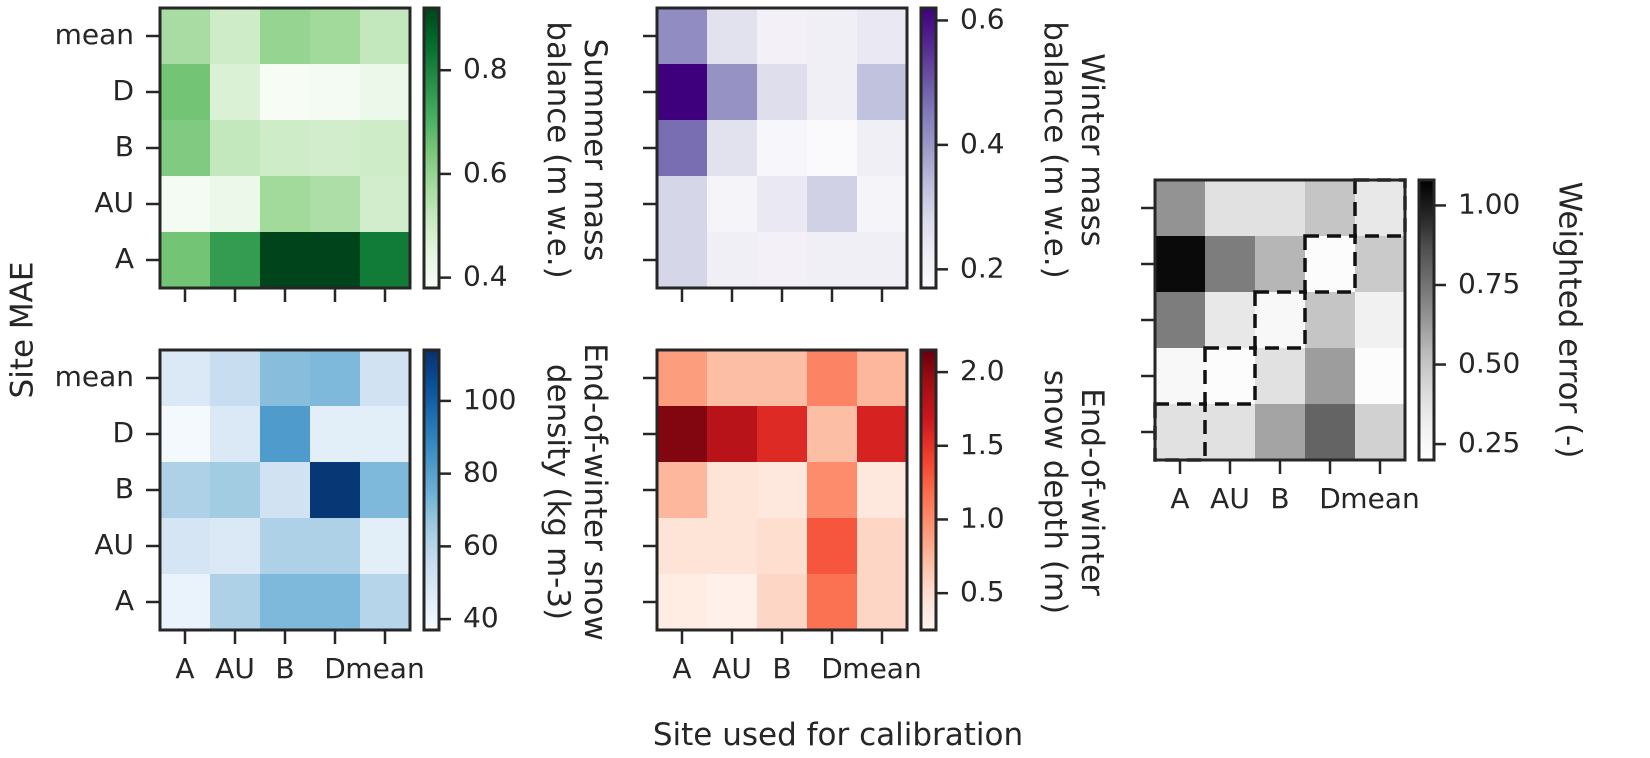 Image resolution: width=1650 pixels, height=758 pixels. I want to click on colorbar-tick-label: 0.8, so click(485, 68).